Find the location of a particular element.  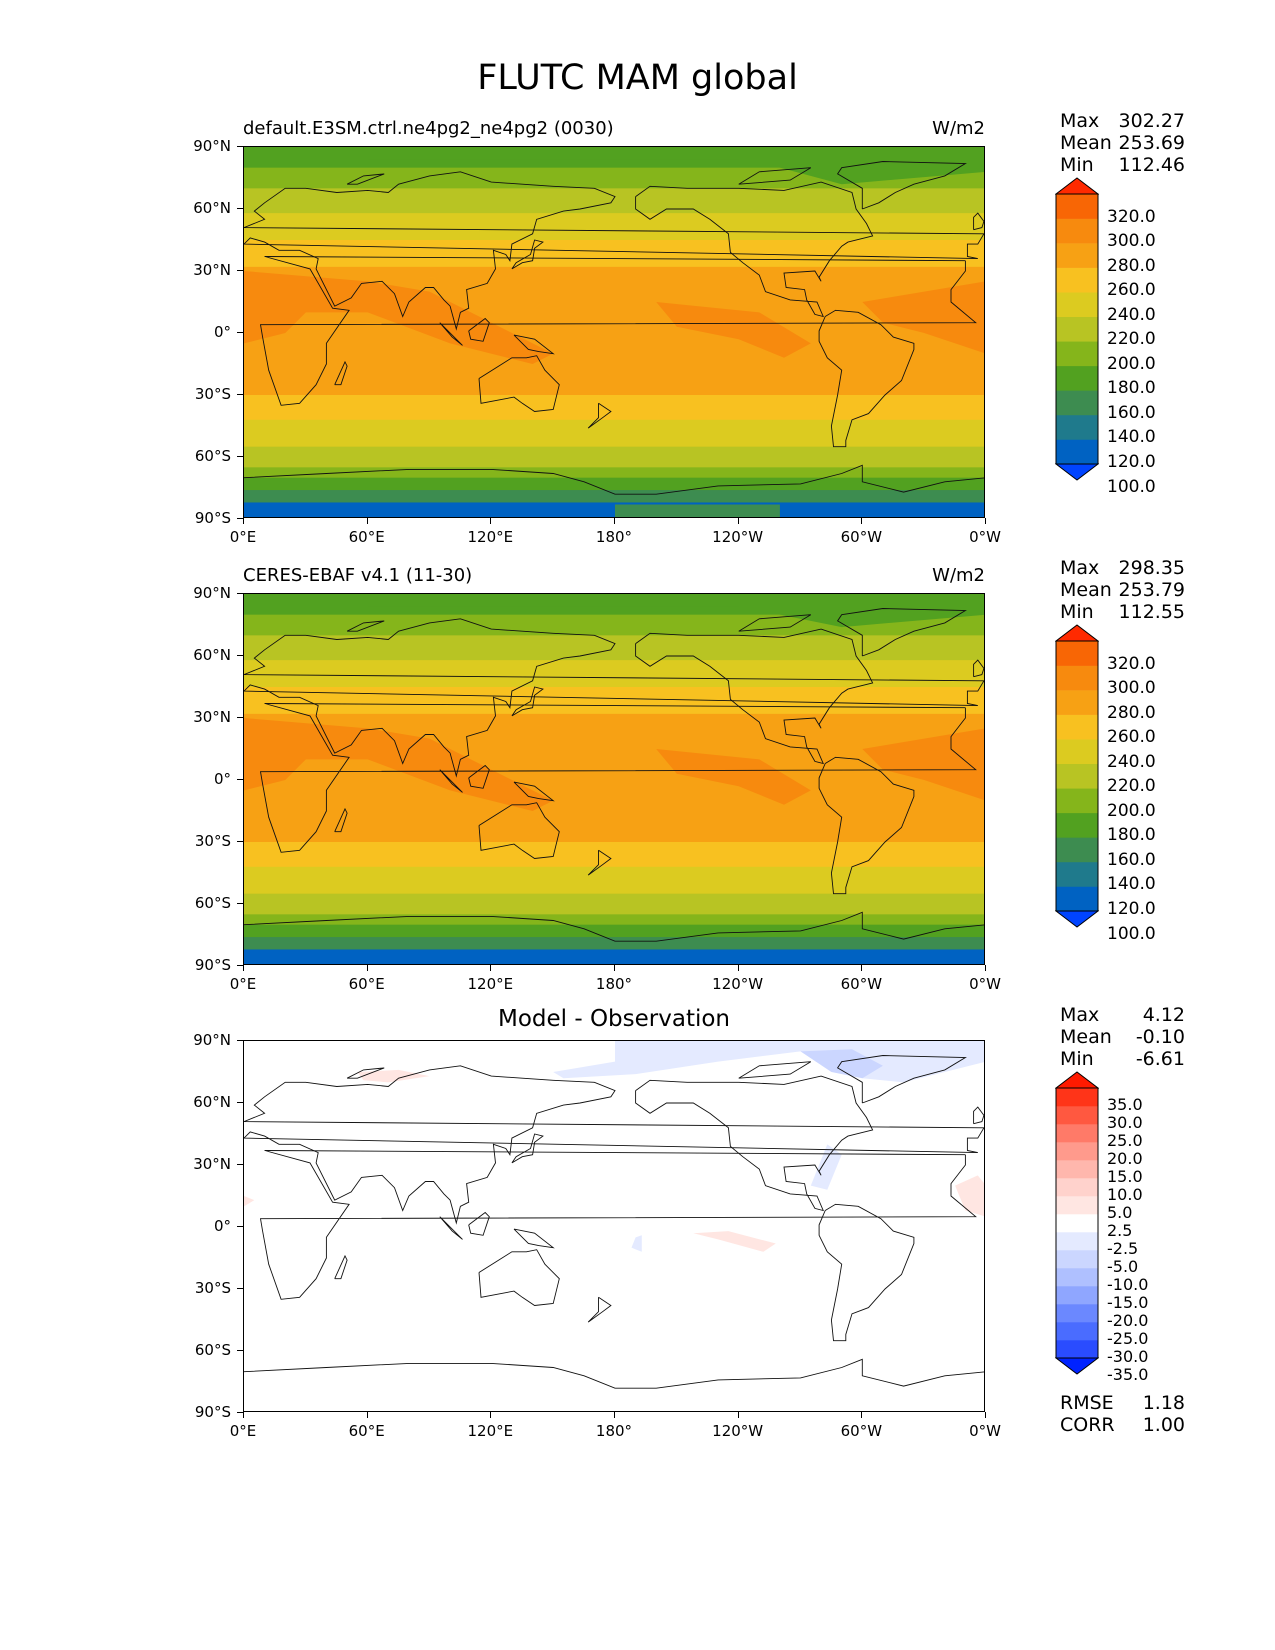

stat-value: -6.61 is located at coordinates (1160, 1059).